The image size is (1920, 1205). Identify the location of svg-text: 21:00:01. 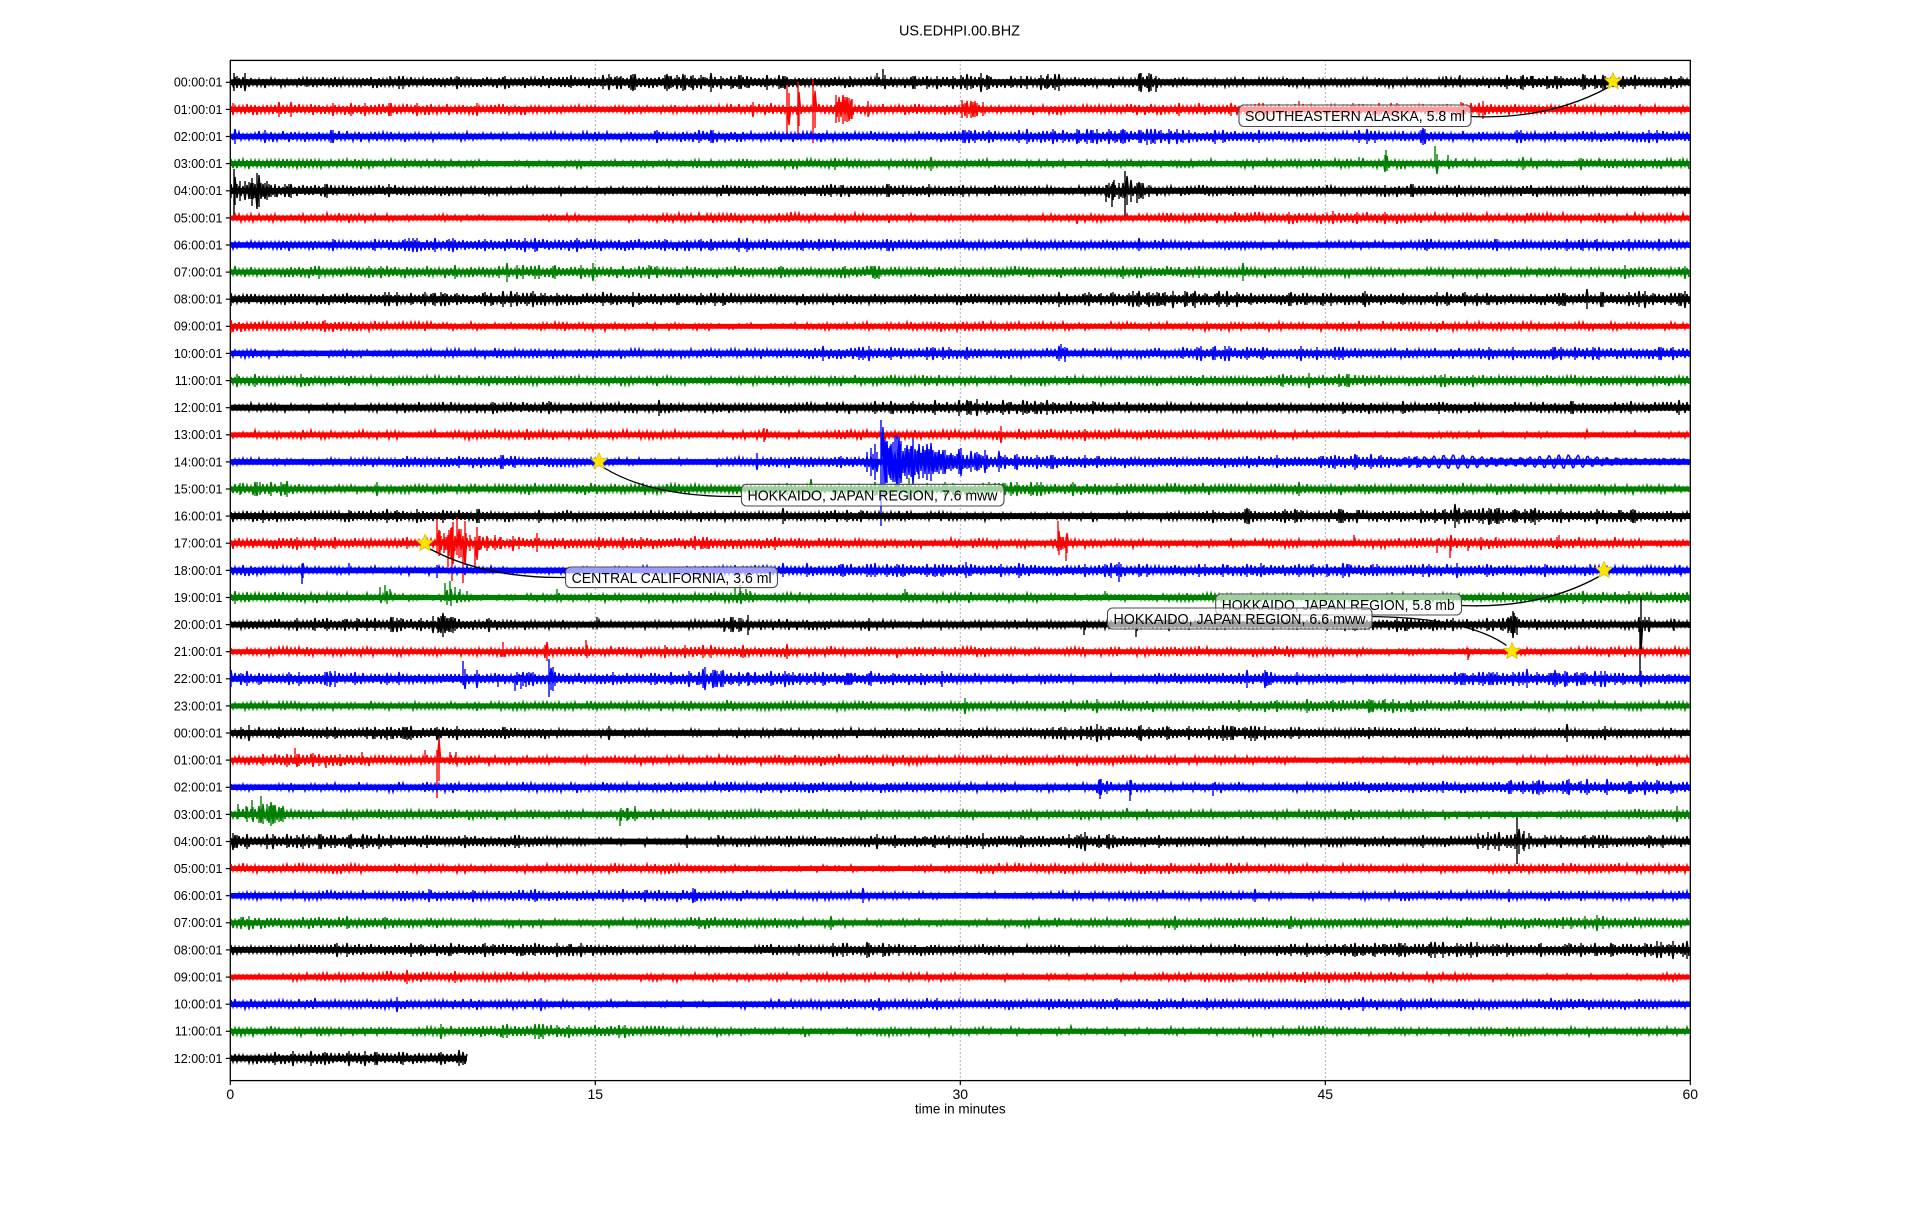
(198, 652).